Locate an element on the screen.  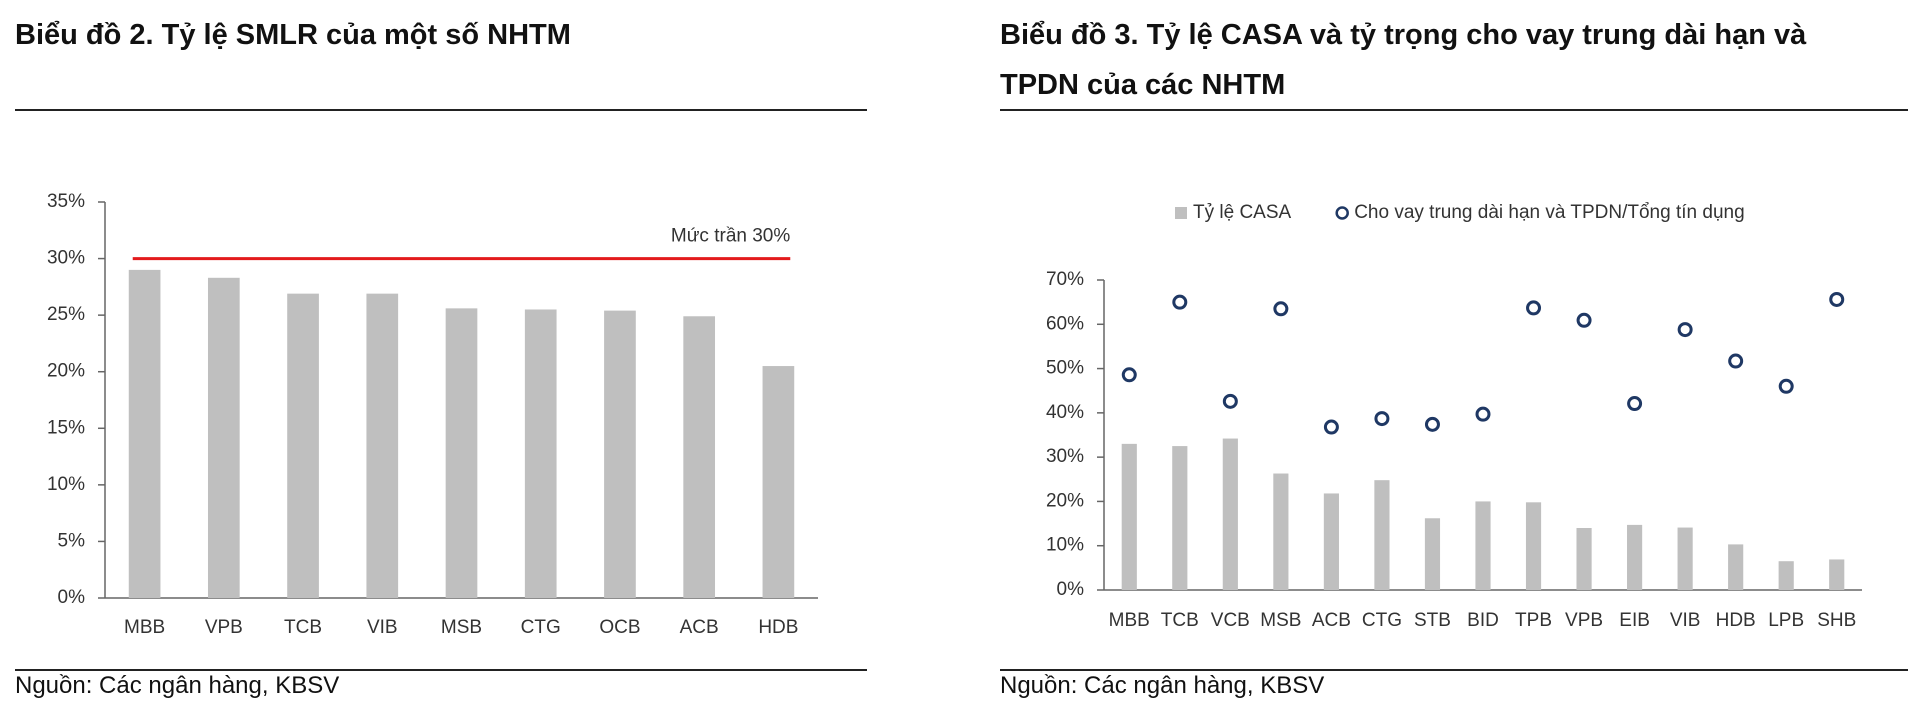
x-tick-label: EIB is located at coordinates (1634, 620).